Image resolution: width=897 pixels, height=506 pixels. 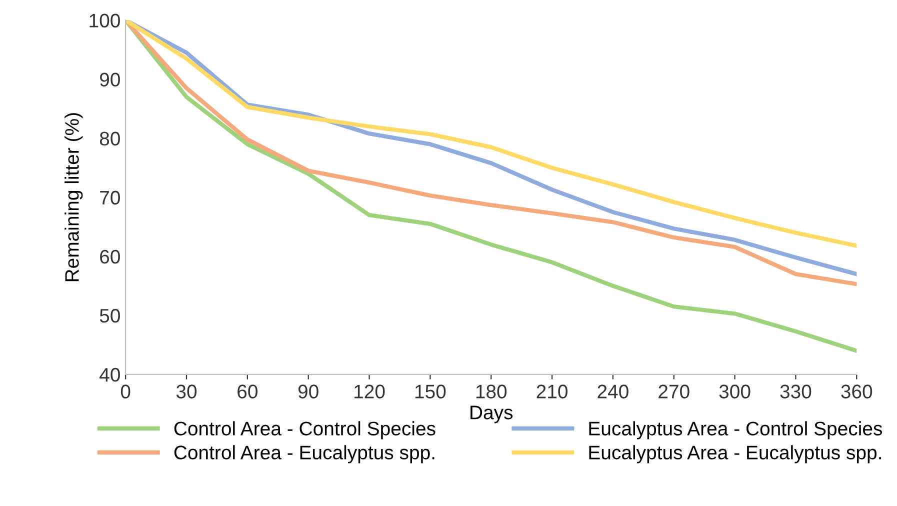 What do you see at coordinates (305, 430) in the screenshot?
I see `legend-label: Control Area - Control Species` at bounding box center [305, 430].